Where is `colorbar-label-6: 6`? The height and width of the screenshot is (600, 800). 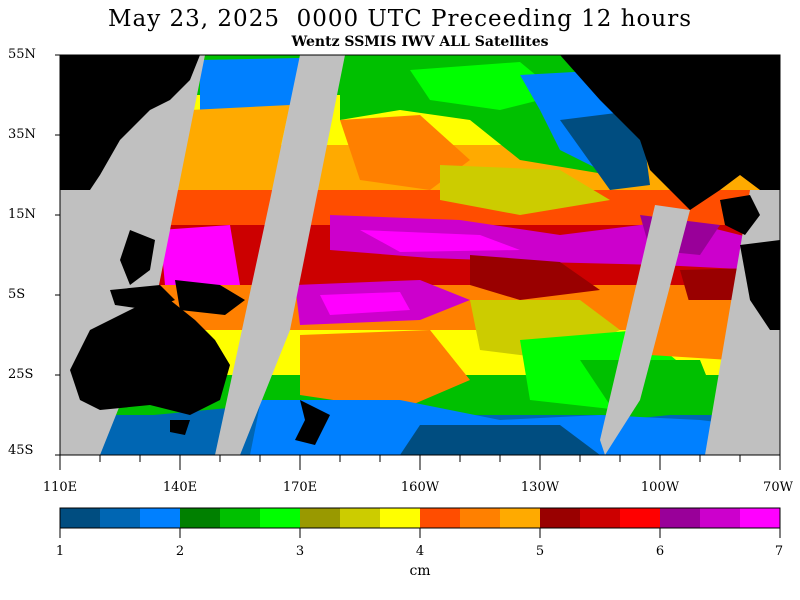 colorbar-label-6: 6 is located at coordinates (660, 551).